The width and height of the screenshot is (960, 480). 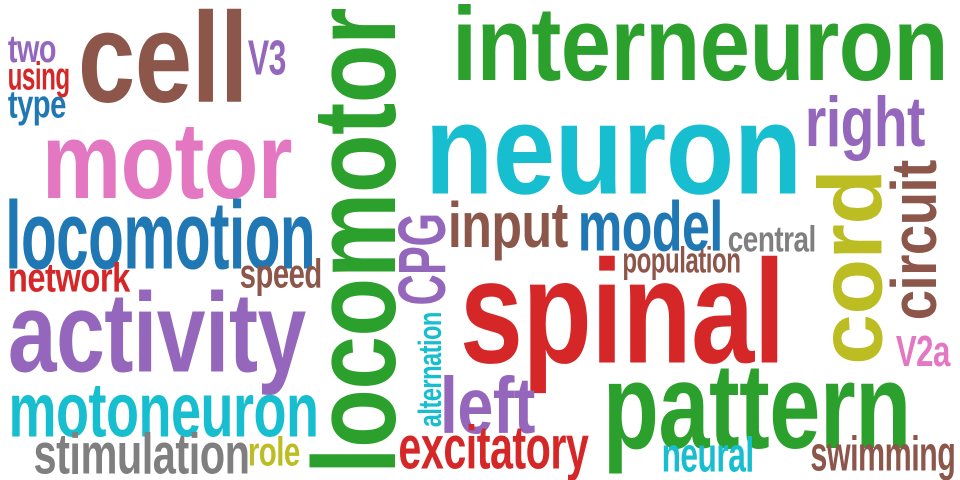 I want to click on word-population: population, so click(x=681, y=261).